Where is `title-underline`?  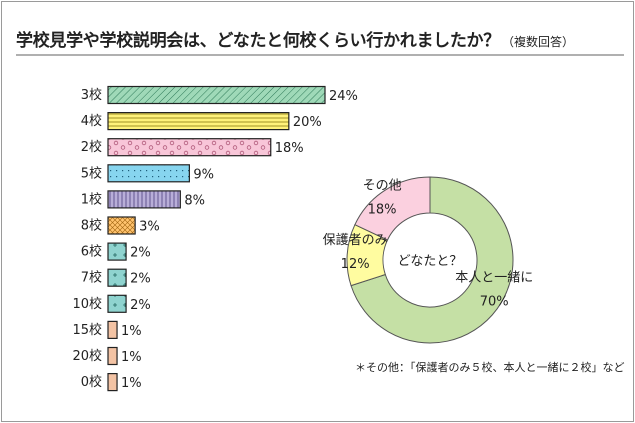
title-underline is located at coordinates (320, 55).